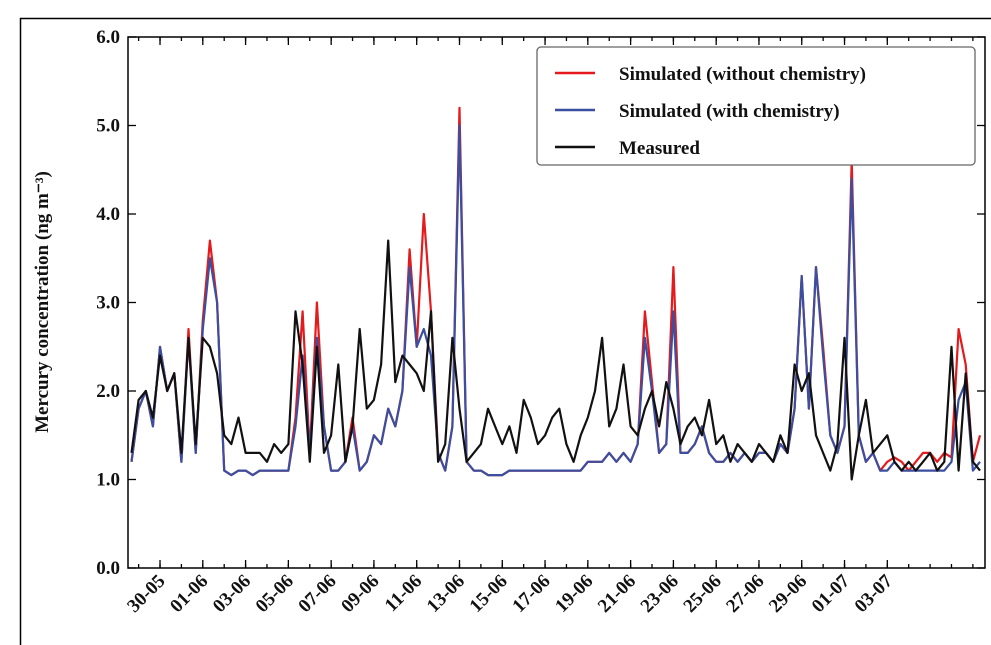  What do you see at coordinates (108, 480) in the screenshot?
I see `y-tick-label: 1.0` at bounding box center [108, 480].